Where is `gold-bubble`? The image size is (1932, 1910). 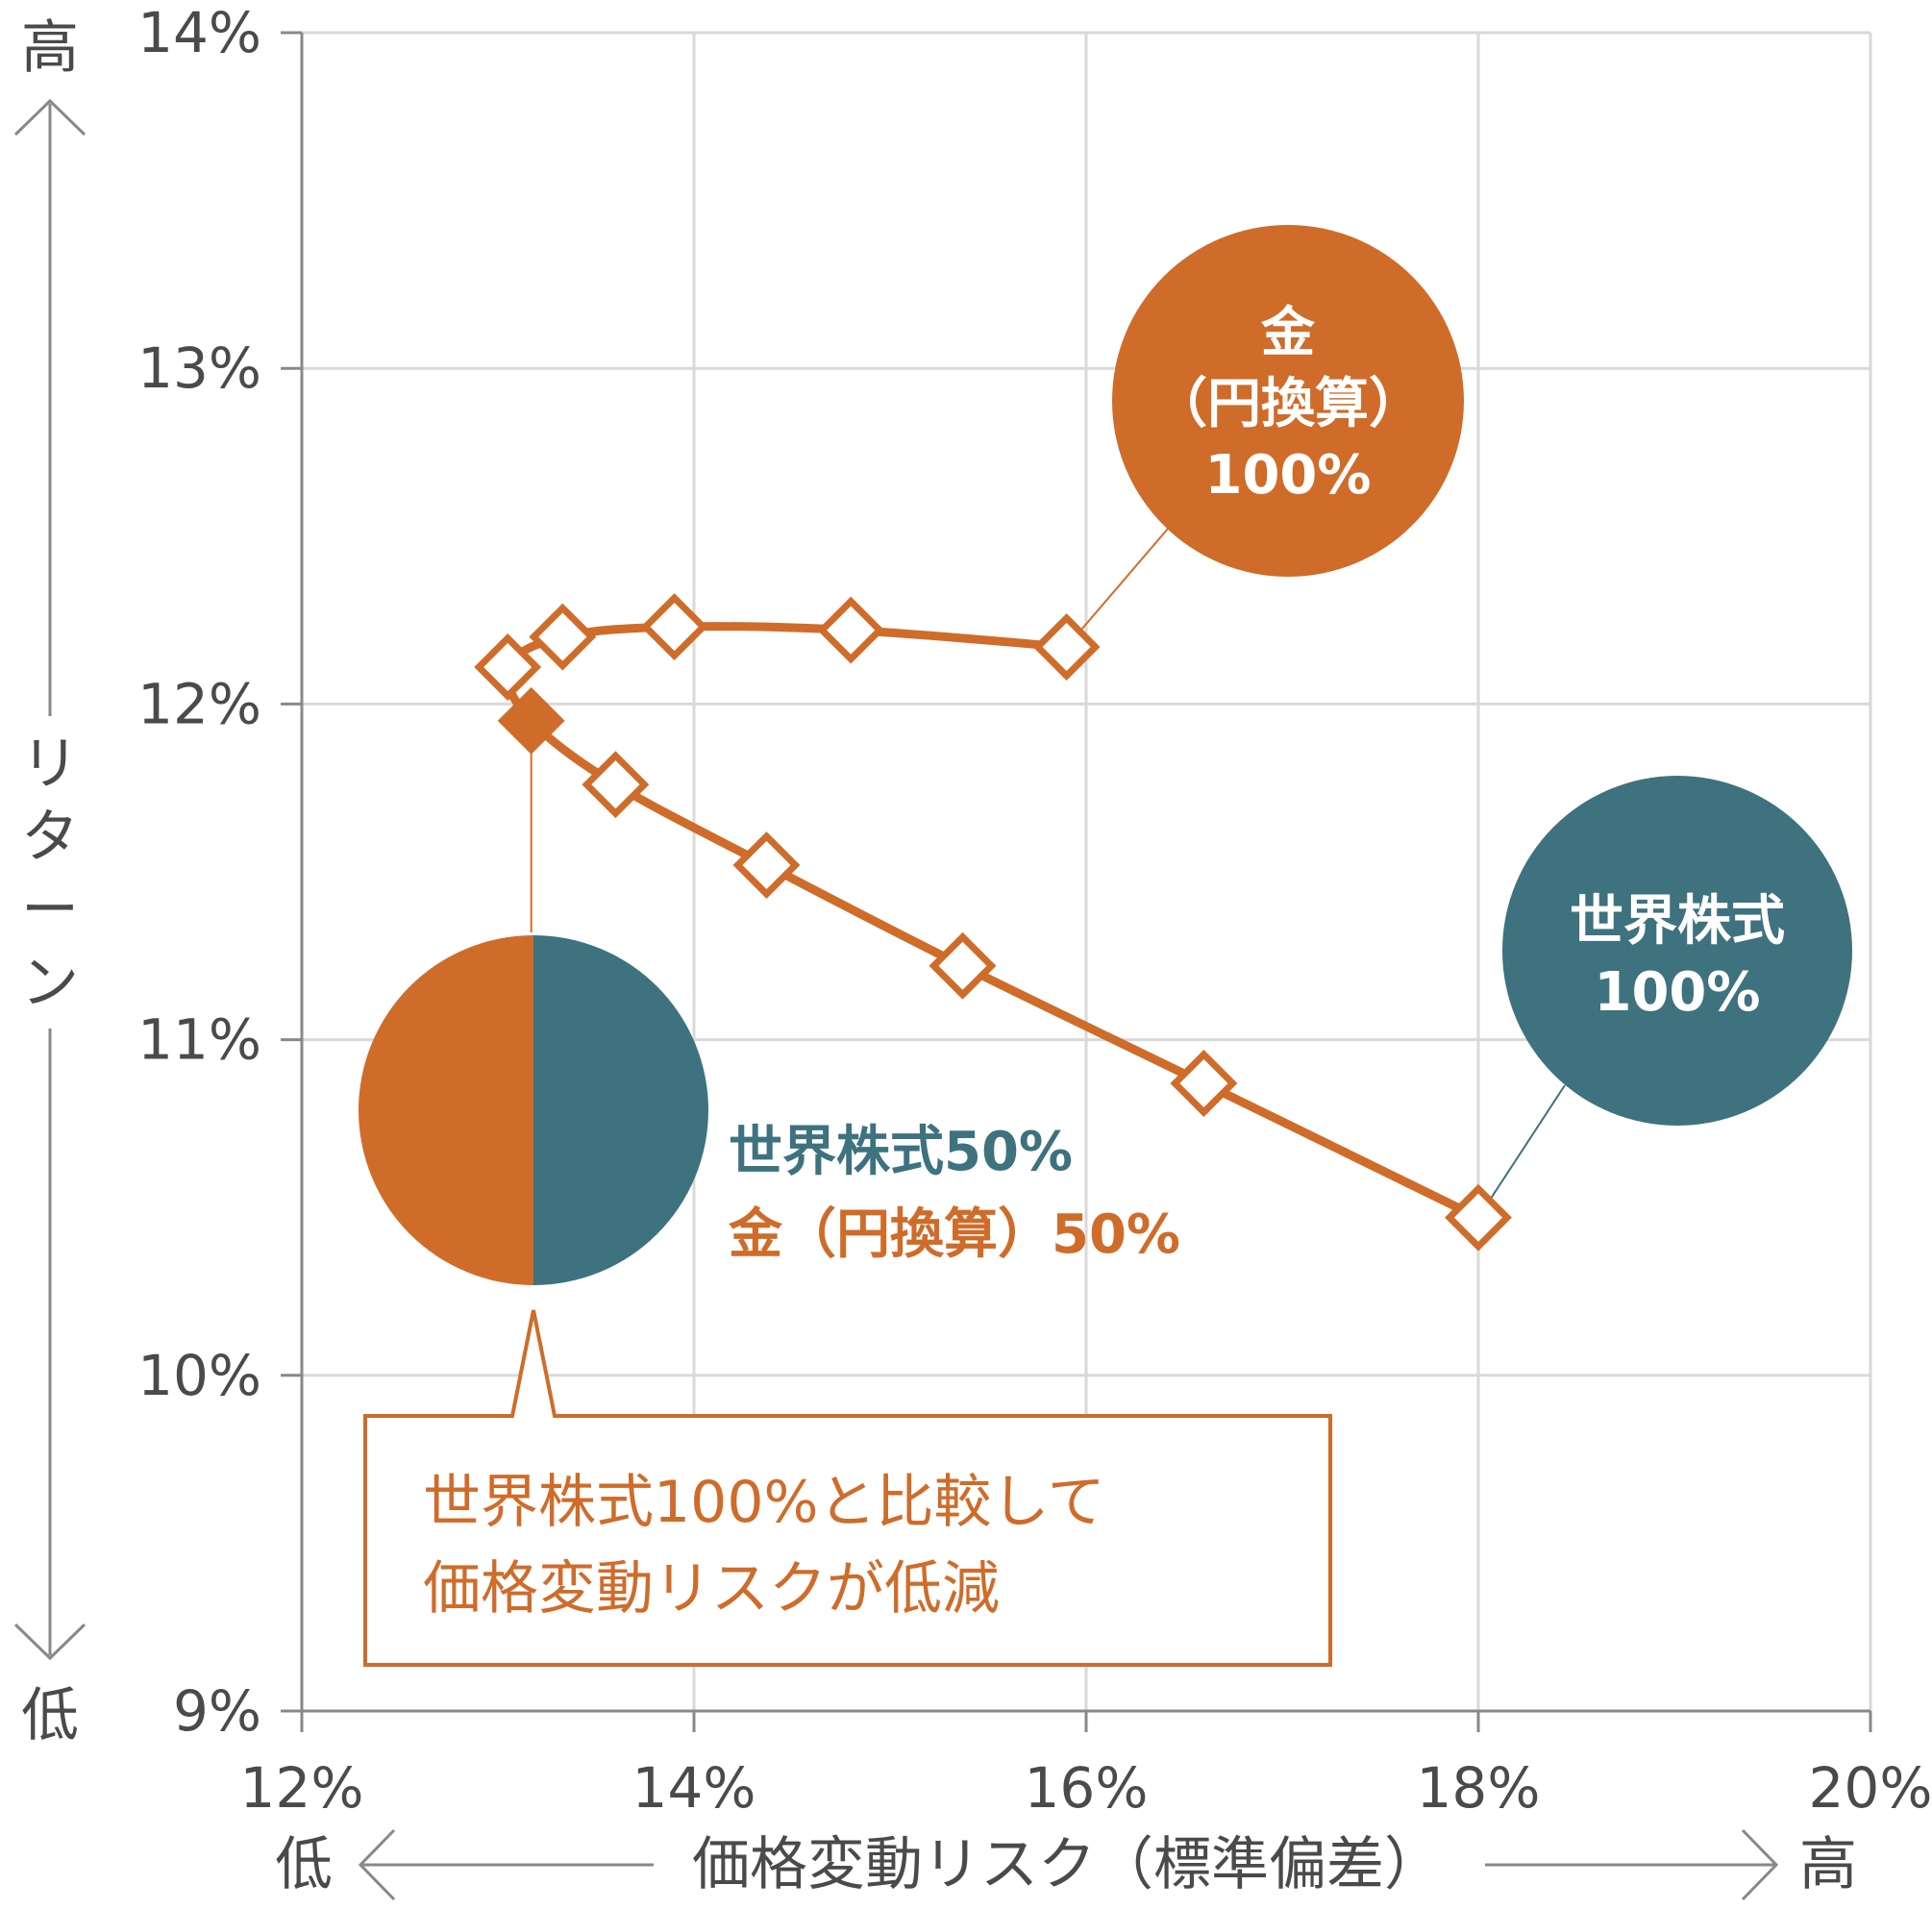 gold-bubble is located at coordinates (1288, 401).